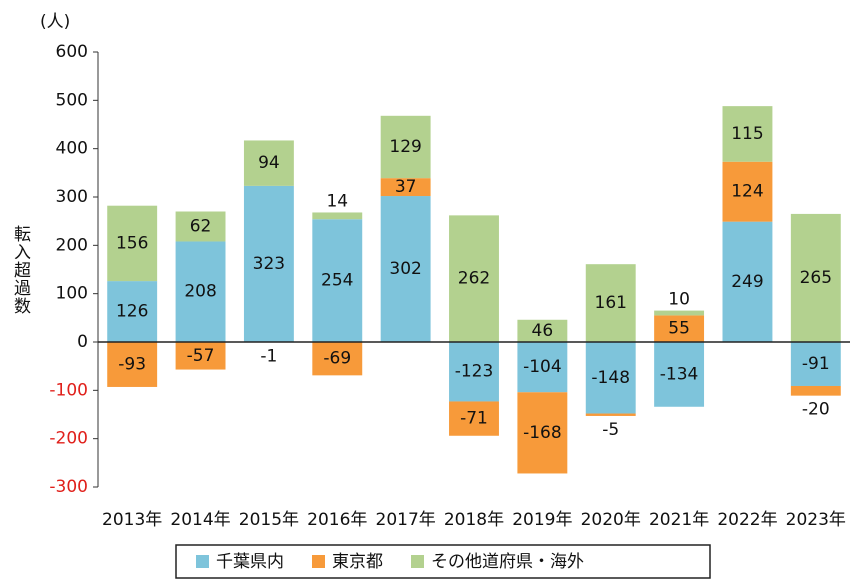  Describe the element at coordinates (72, 100) in the screenshot. I see `y-tick-label: 500` at that location.